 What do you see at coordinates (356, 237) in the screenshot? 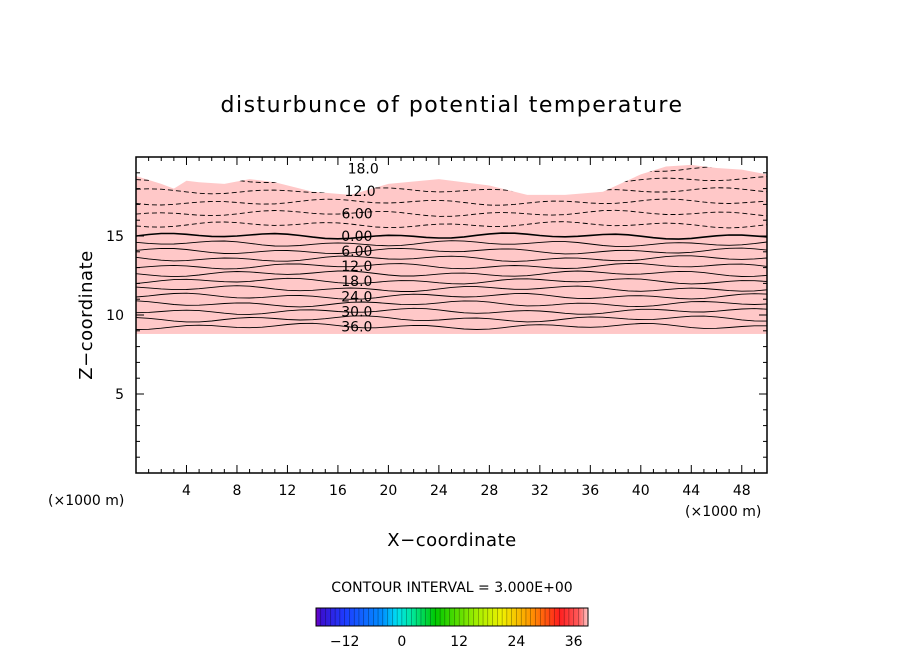
I see `contour-label: 0.00` at bounding box center [356, 237].